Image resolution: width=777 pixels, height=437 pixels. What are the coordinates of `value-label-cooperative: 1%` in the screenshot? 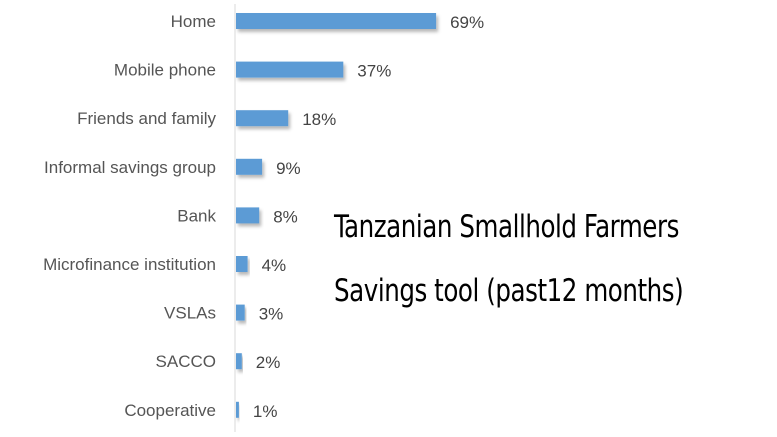 It's located at (265, 411).